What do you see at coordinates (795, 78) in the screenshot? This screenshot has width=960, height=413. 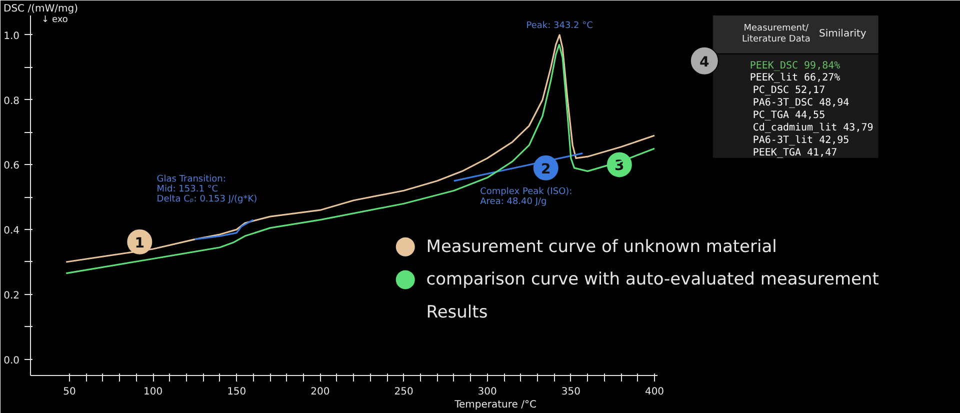 I see `text: PEEK_lit 66,27%` at bounding box center [795, 78].